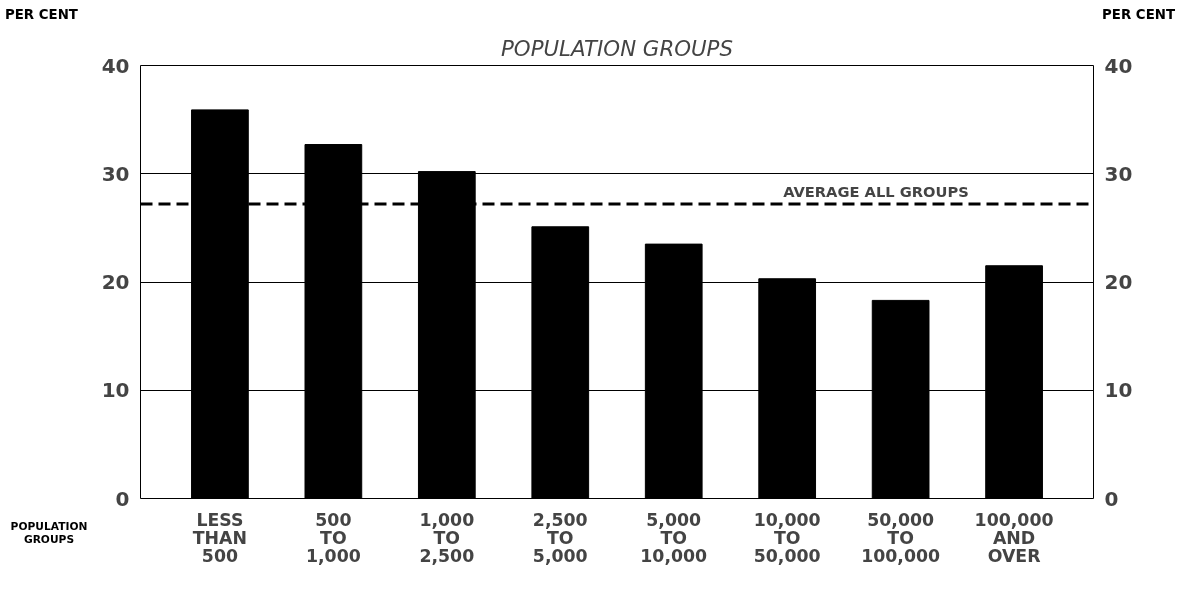  What do you see at coordinates (787, 537) in the screenshot?
I see `x-tick-label: 10,000 TO 50,000` at bounding box center [787, 537].